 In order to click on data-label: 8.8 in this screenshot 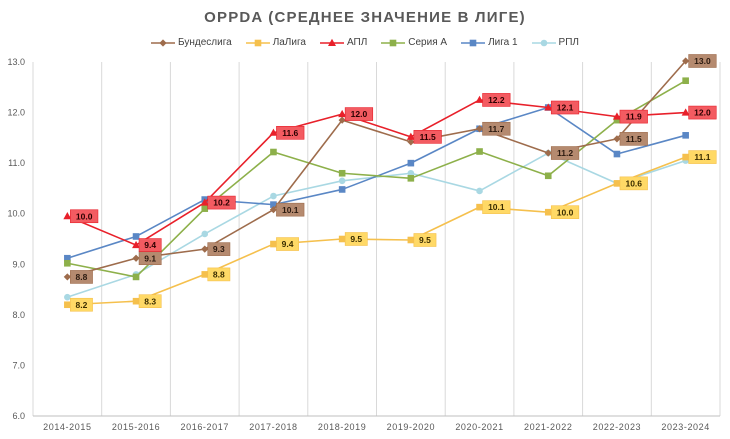, I will do `click(219, 274)`.